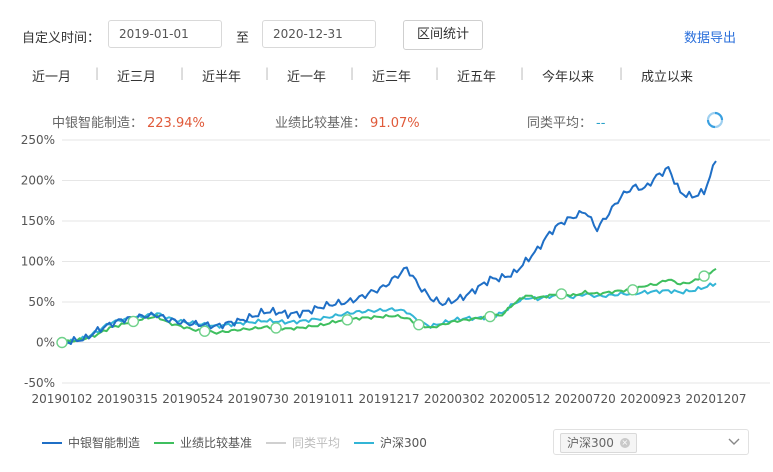 The width and height of the screenshot is (773, 472). I want to click on x-tick-label: 20200512, so click(519, 399).